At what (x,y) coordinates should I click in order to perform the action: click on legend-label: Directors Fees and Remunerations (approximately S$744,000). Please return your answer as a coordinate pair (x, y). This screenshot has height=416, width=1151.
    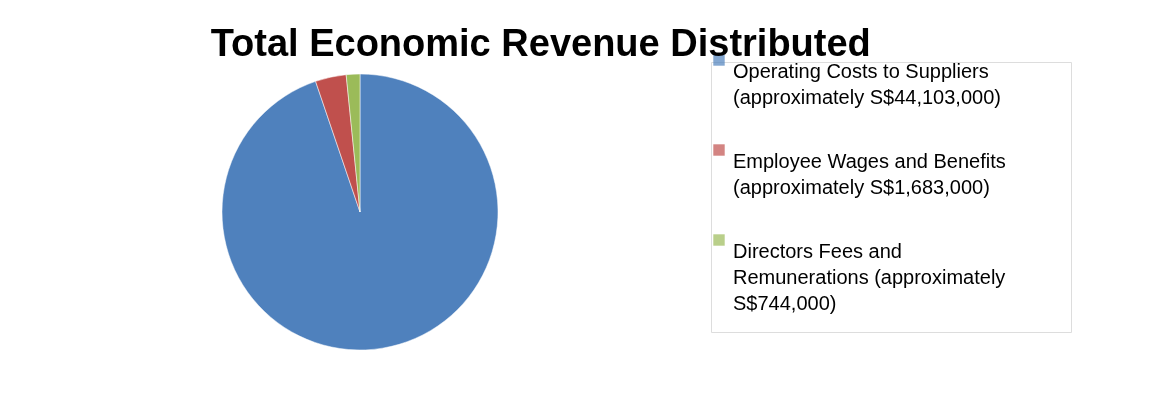
    Looking at the image, I should click on (869, 277).